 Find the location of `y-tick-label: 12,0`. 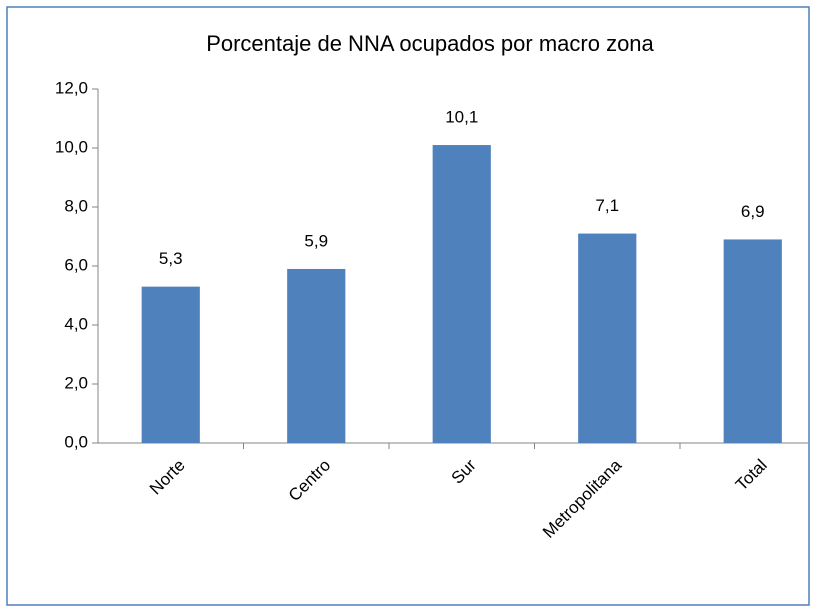

y-tick-label: 12,0 is located at coordinates (71, 87).